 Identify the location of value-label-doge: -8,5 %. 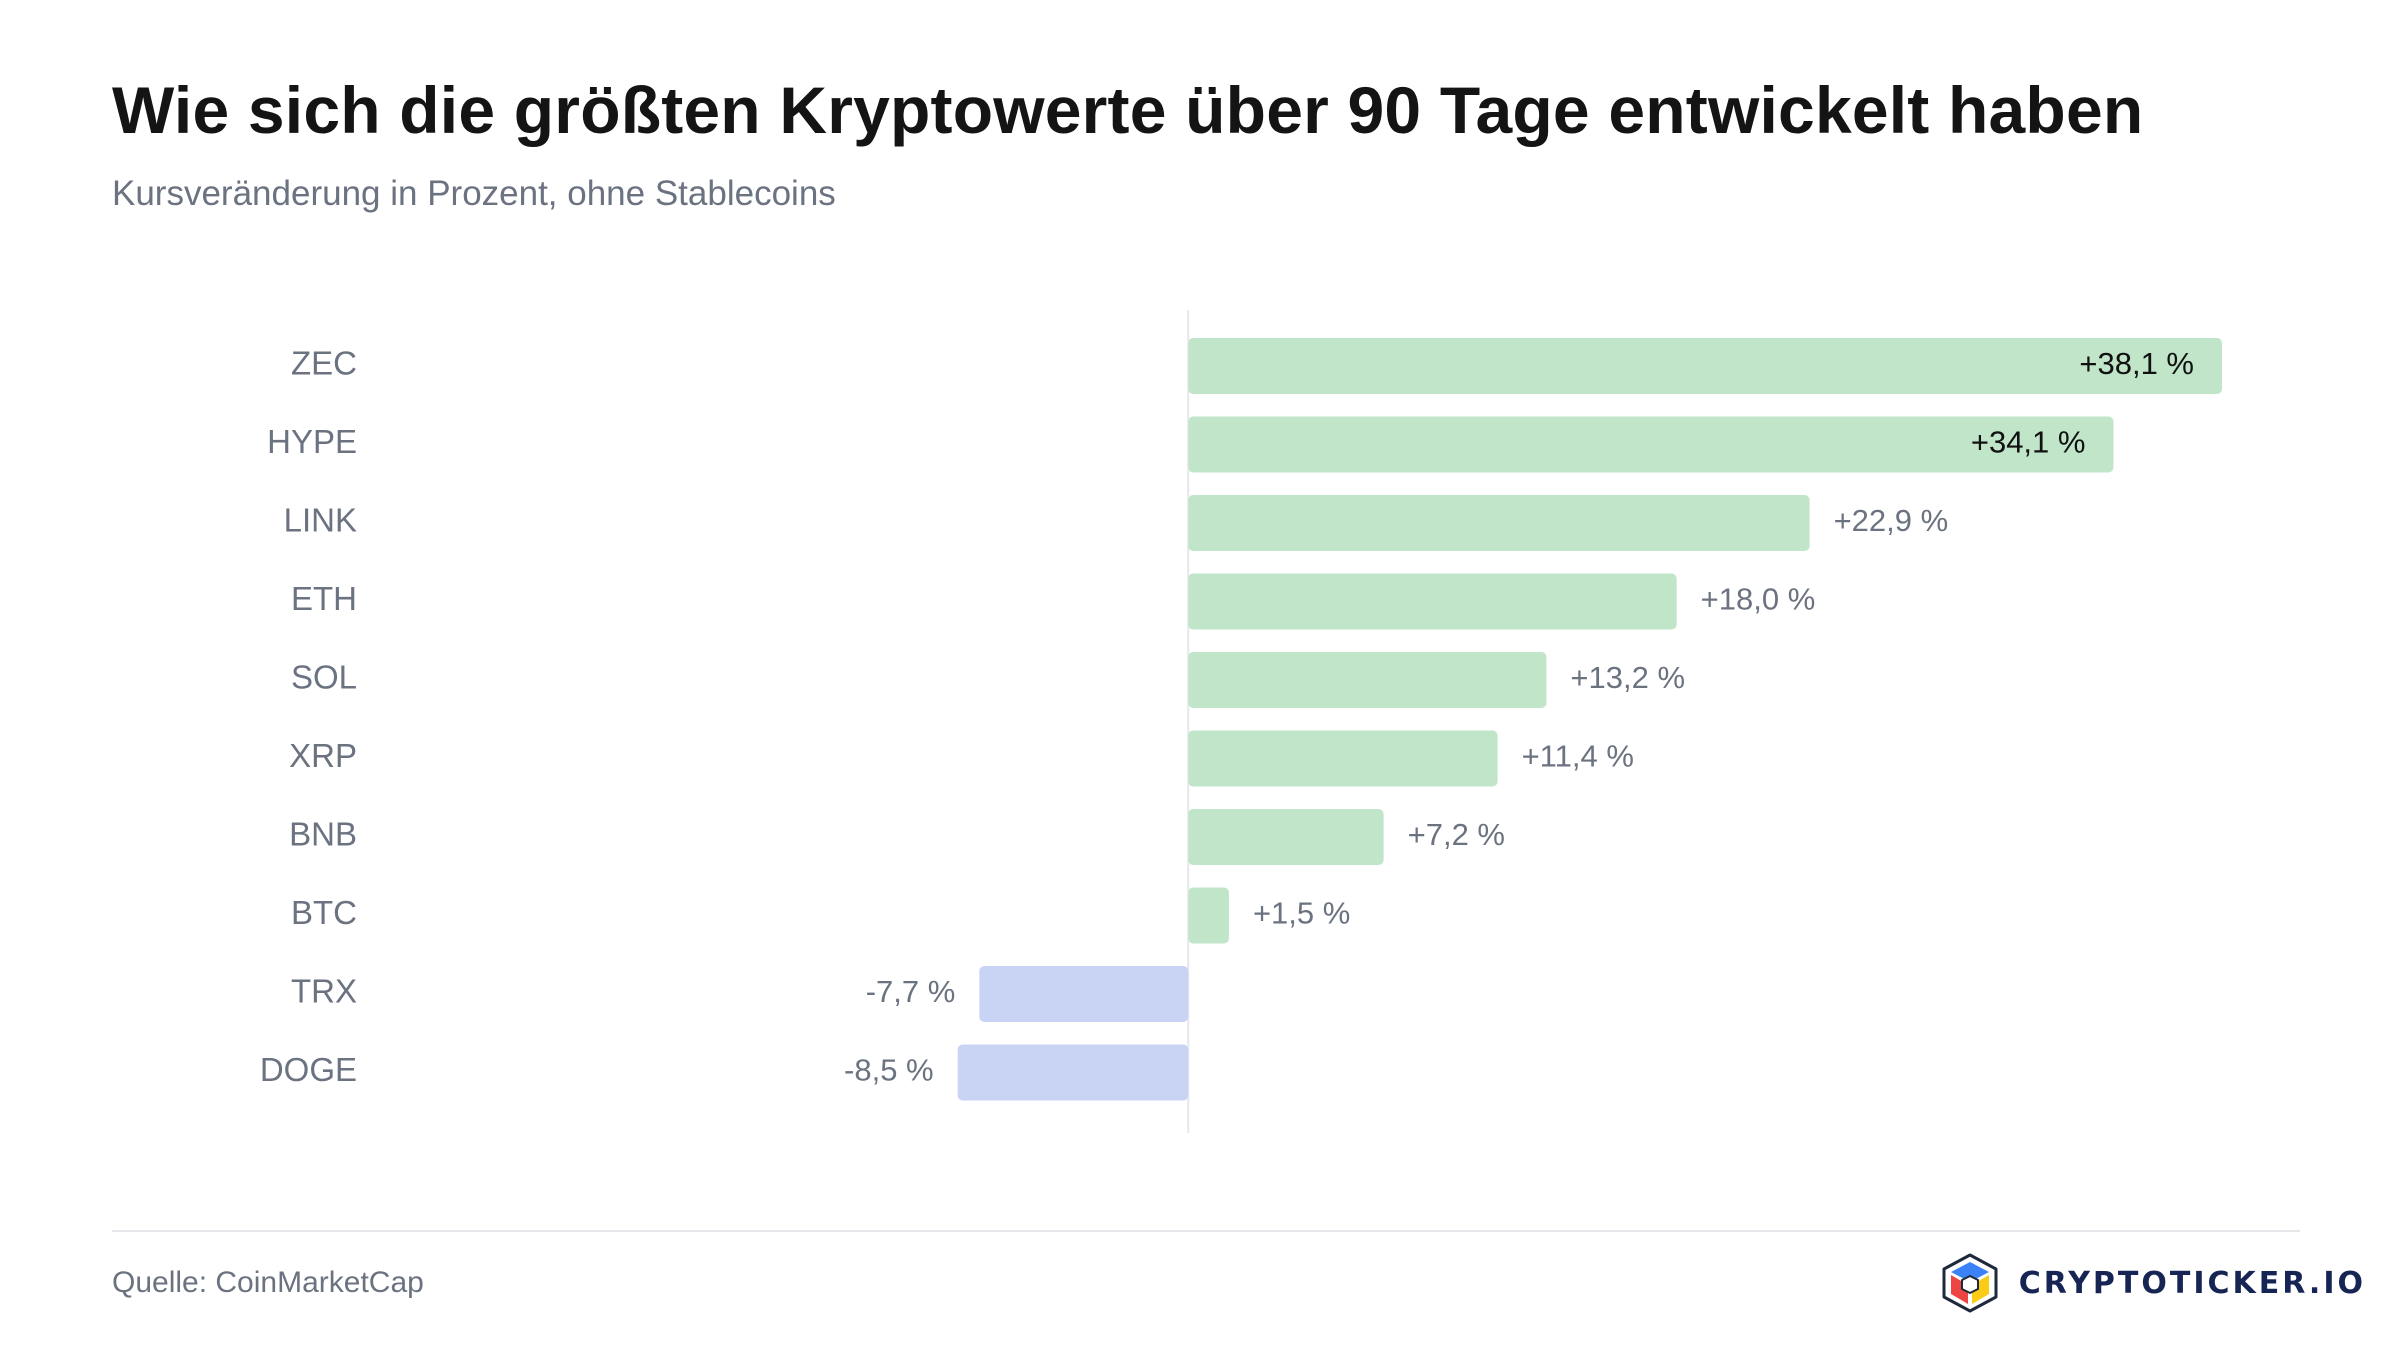
(889, 1070).